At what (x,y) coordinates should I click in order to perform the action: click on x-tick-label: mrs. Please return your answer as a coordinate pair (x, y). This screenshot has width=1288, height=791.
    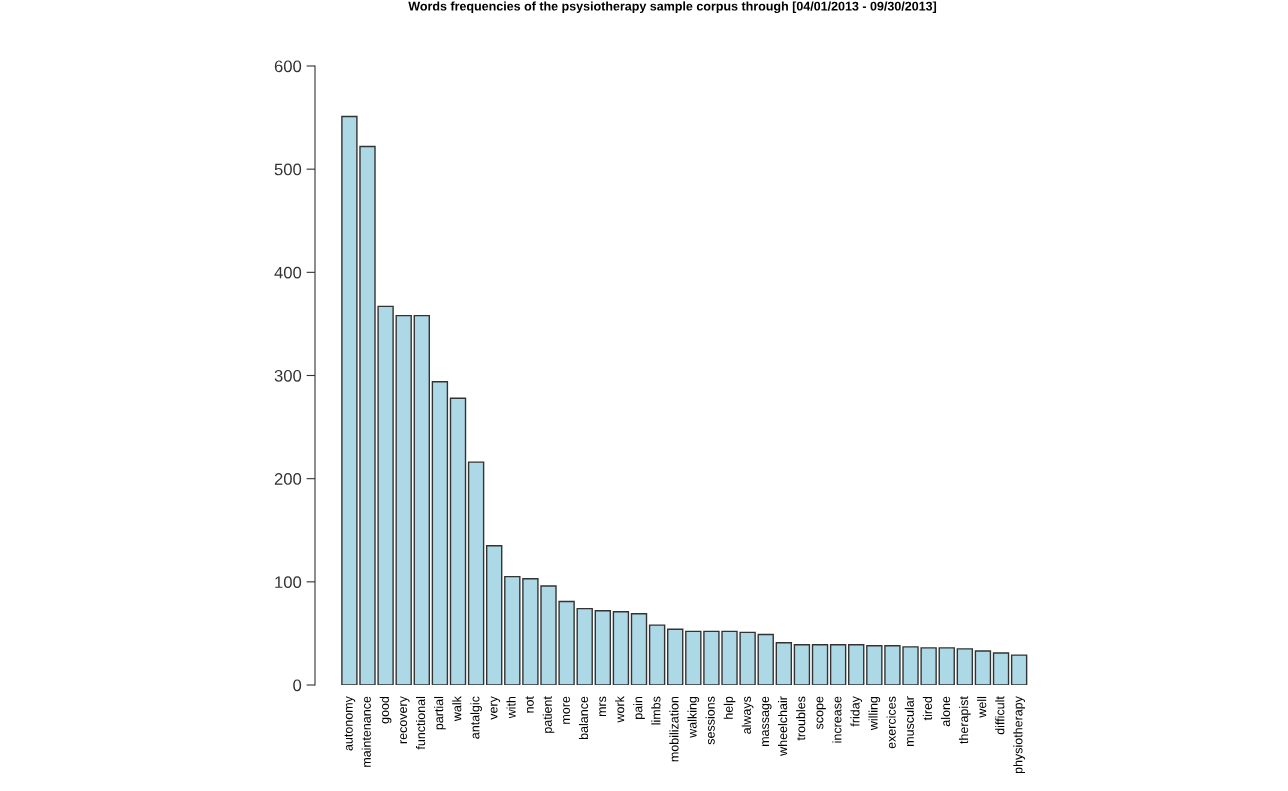
    Looking at the image, I should click on (603, 706).